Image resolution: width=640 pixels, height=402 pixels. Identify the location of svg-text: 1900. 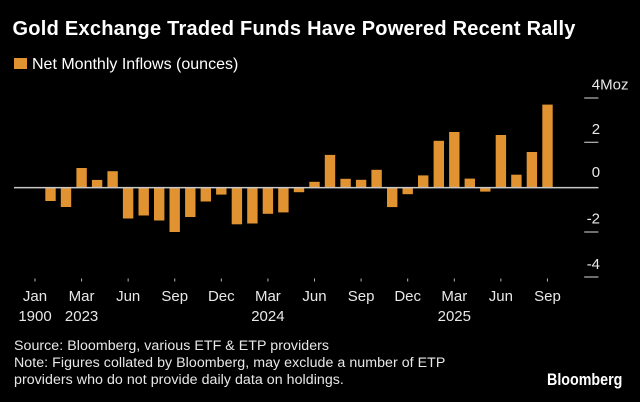
(34, 316).